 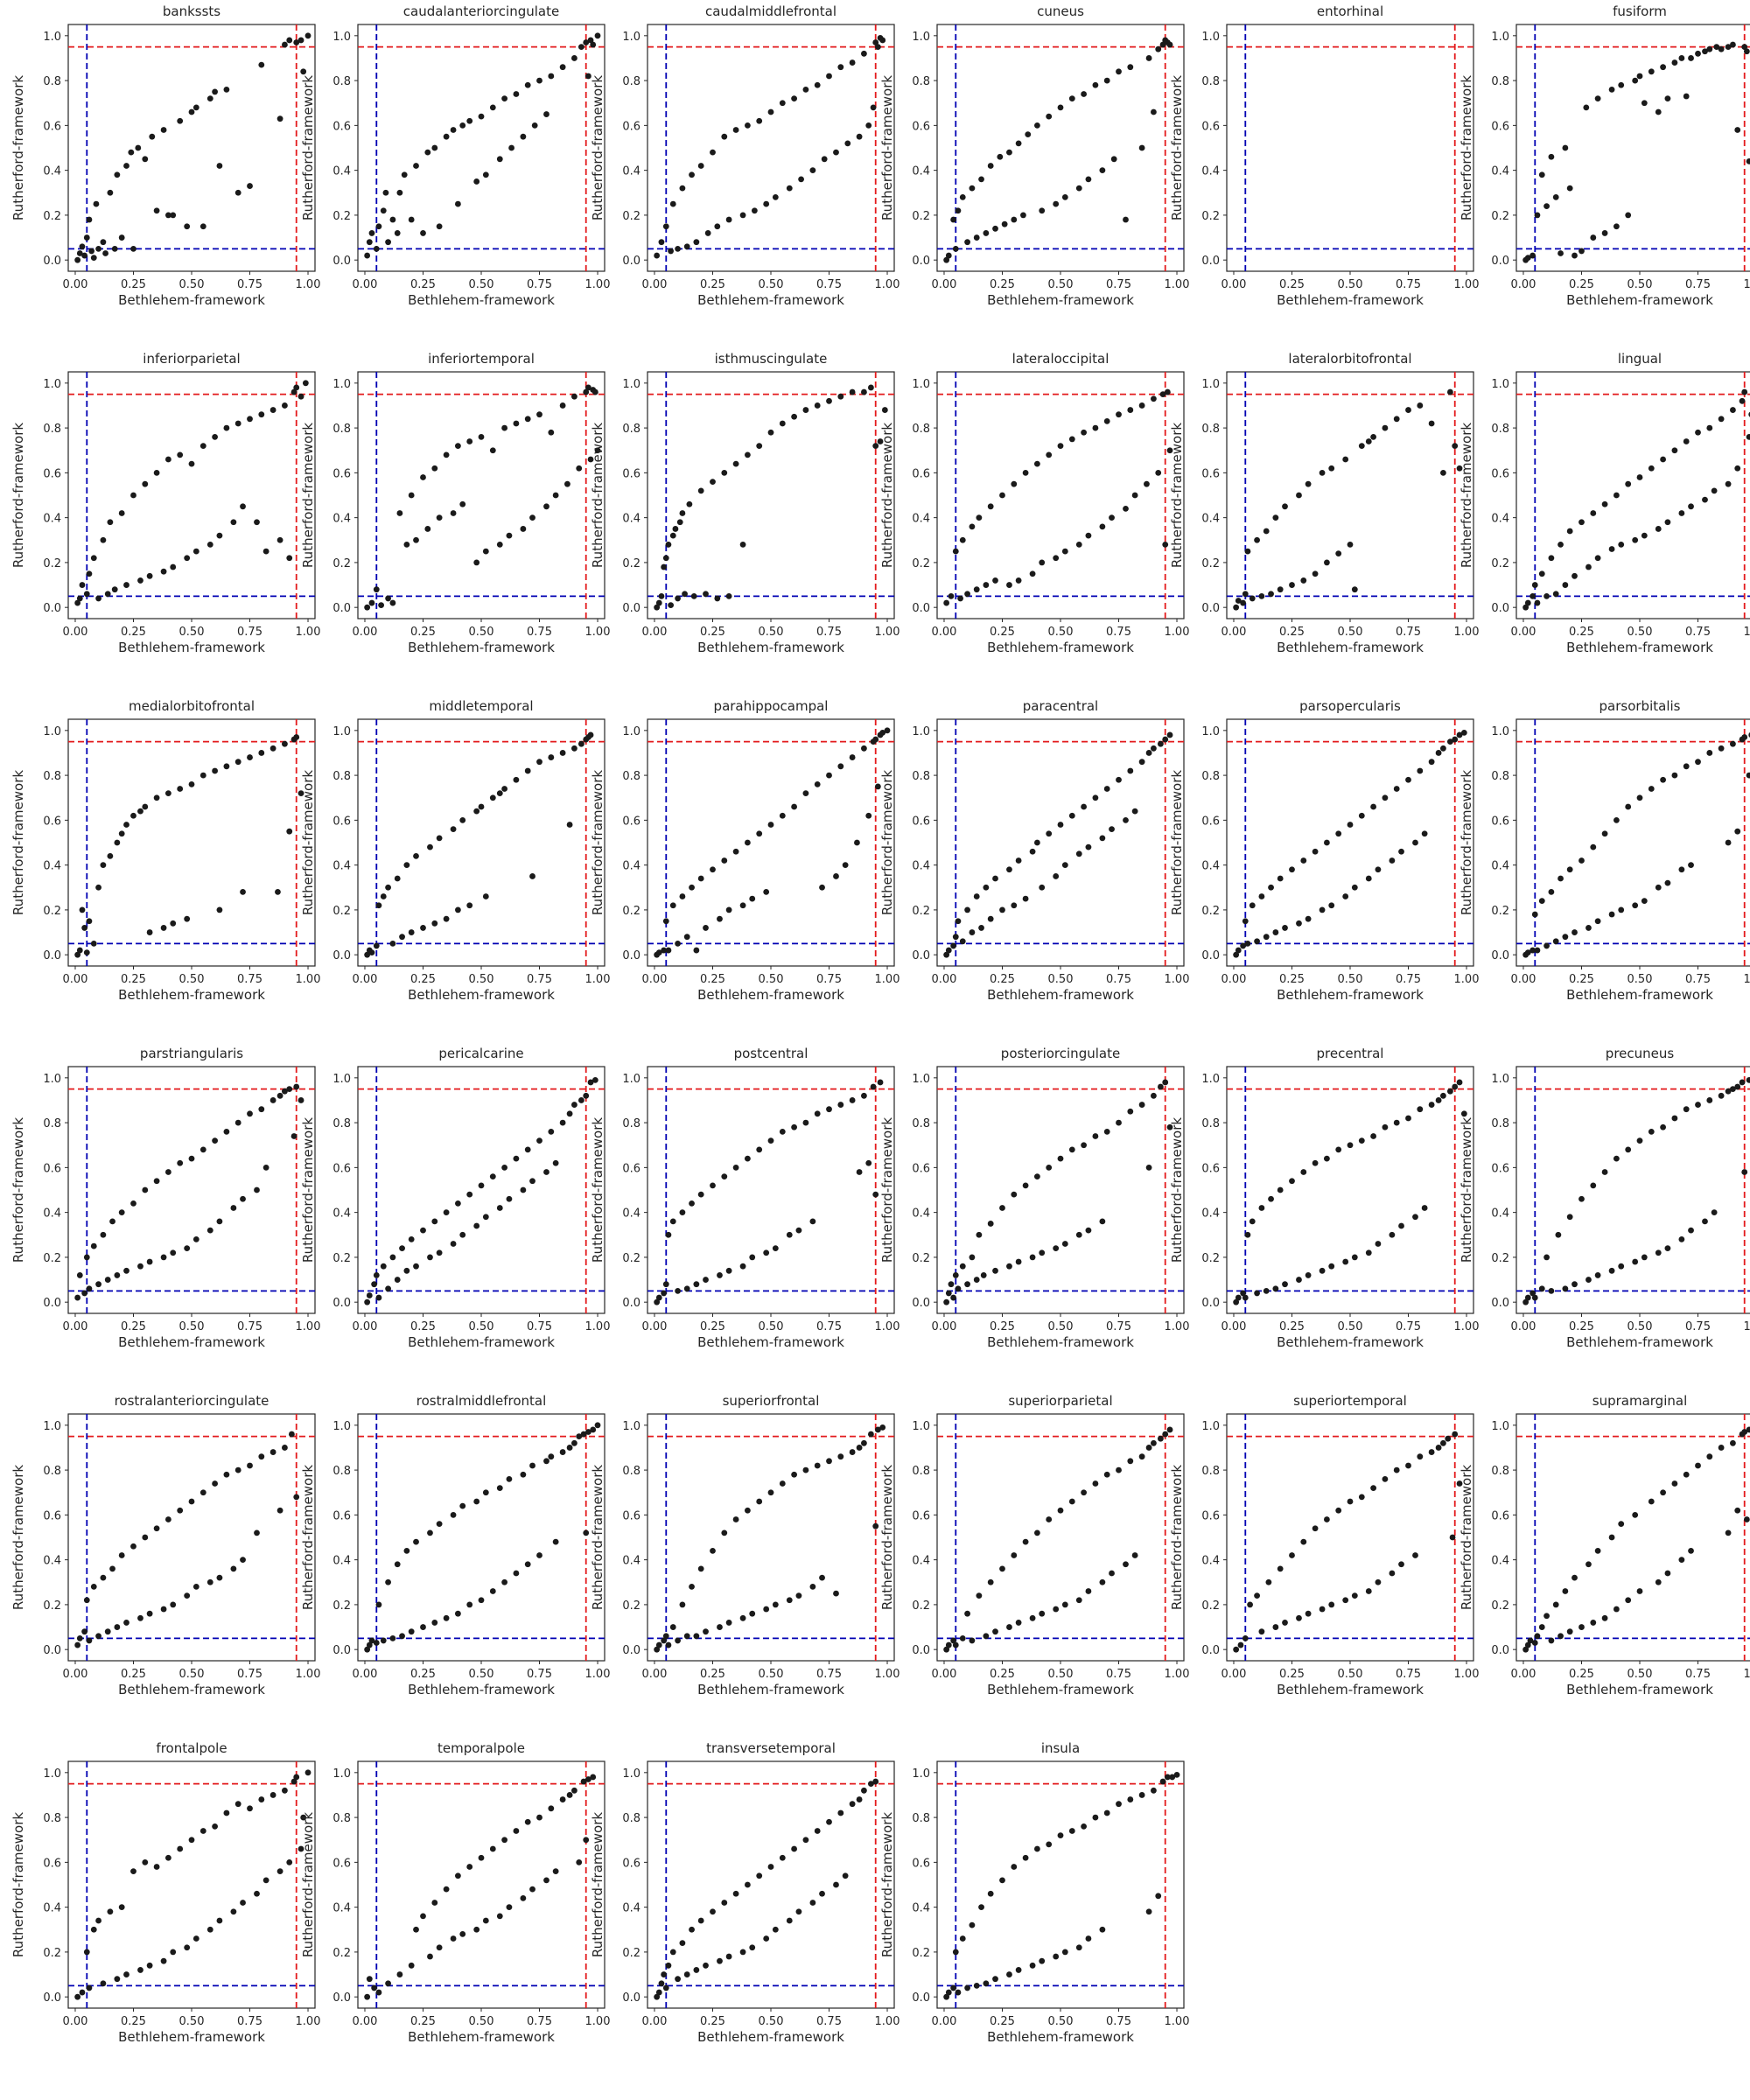 What do you see at coordinates (1633, 842) in the screenshot?
I see `axes-frame` at bounding box center [1633, 842].